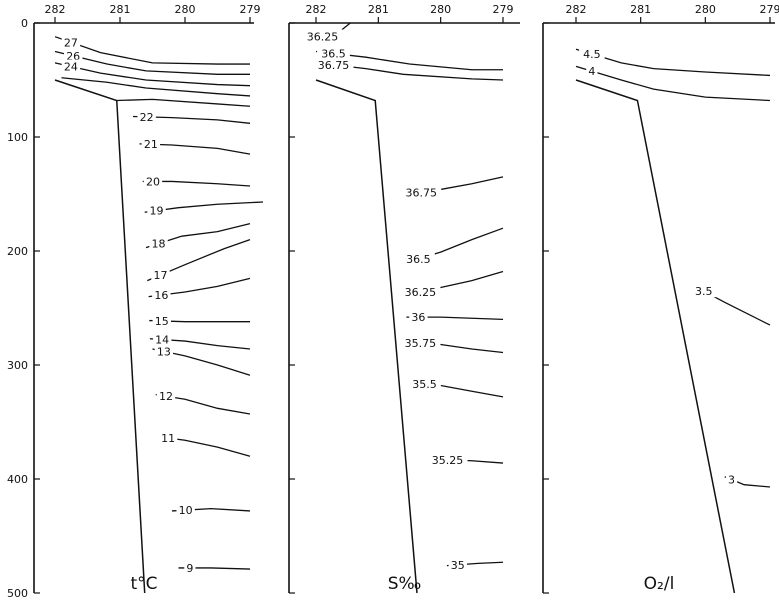  Describe the element at coordinates (147, 117) in the screenshot. I see `isoline-label: 22` at that location.